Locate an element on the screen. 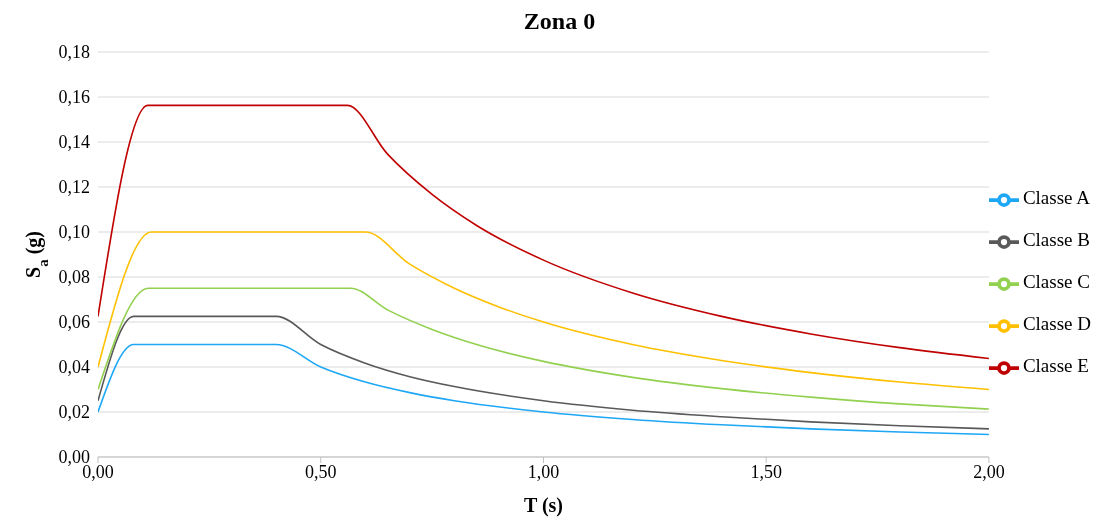 Image resolution: width=1119 pixels, height=531 pixels. y-tick-label: 0,04 is located at coordinates (74, 367).